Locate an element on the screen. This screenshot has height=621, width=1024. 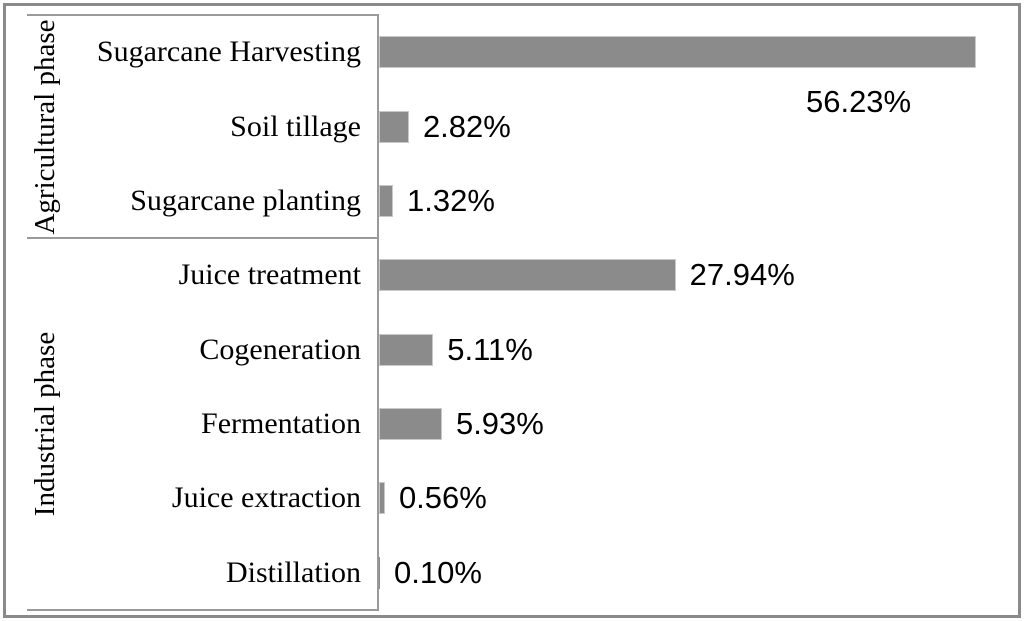
category-label: Juice treatment is located at coordinates (269, 275).